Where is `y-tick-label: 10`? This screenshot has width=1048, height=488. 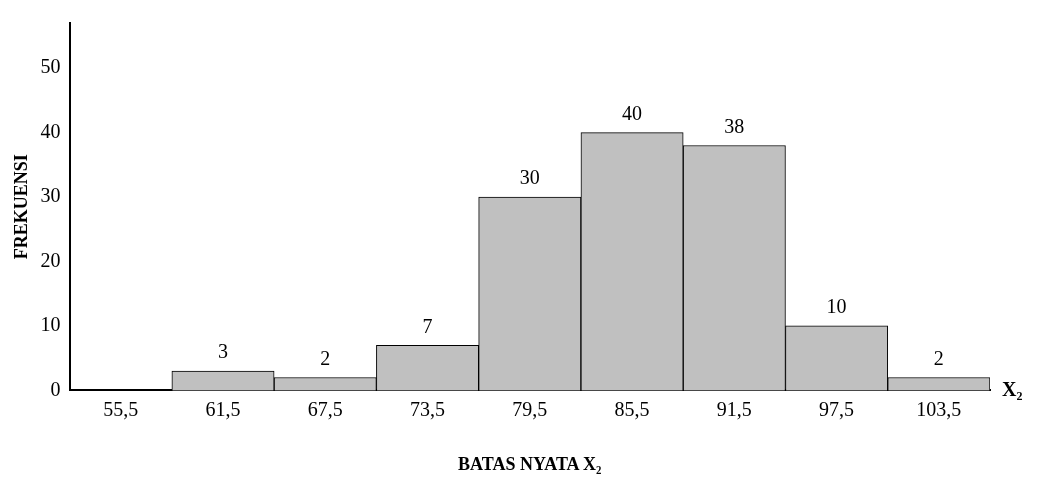 y-tick-label: 10 is located at coordinates (50, 324).